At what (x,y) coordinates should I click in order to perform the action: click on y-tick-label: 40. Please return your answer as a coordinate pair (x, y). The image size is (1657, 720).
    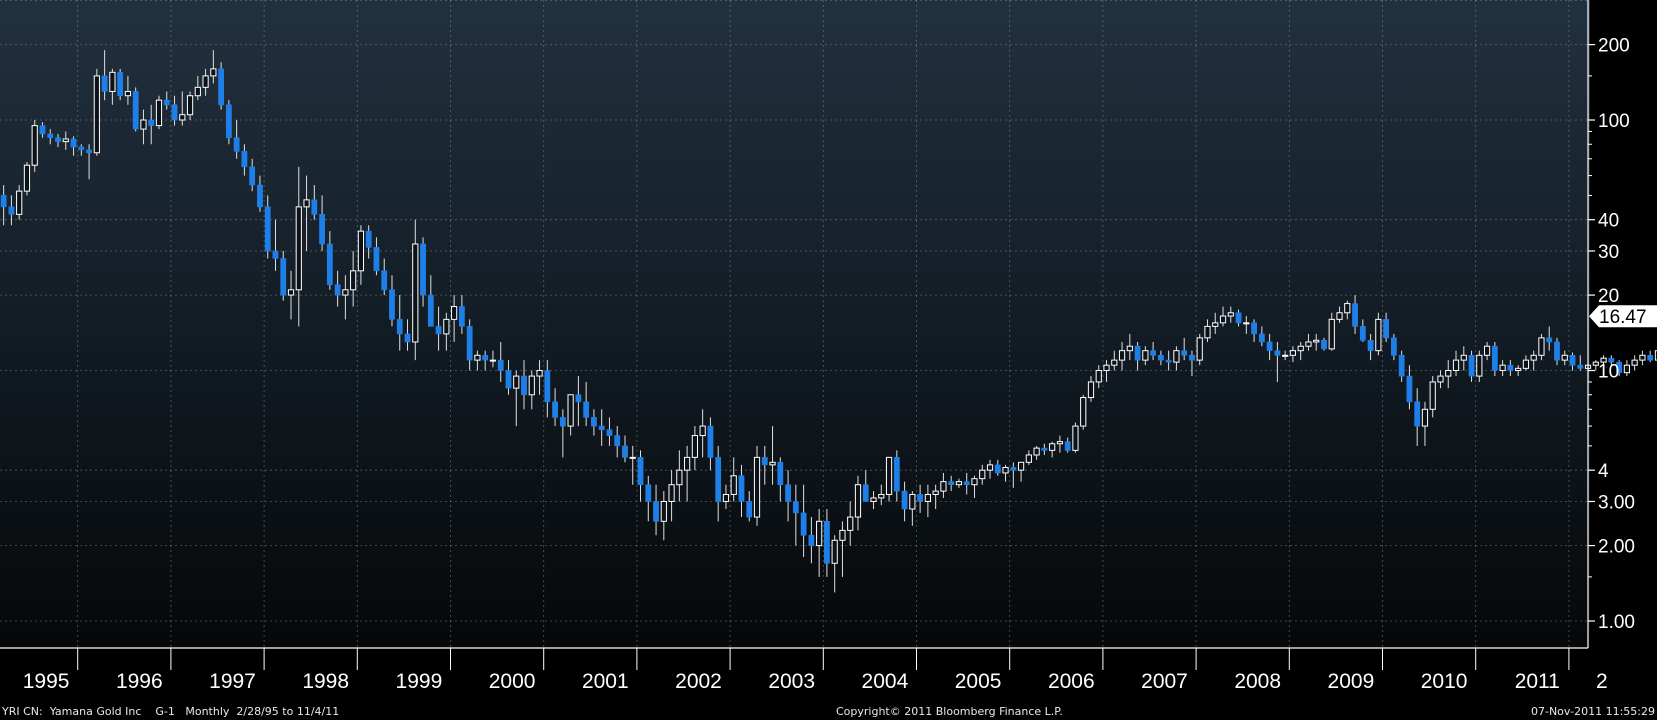
    Looking at the image, I should click on (1608, 221).